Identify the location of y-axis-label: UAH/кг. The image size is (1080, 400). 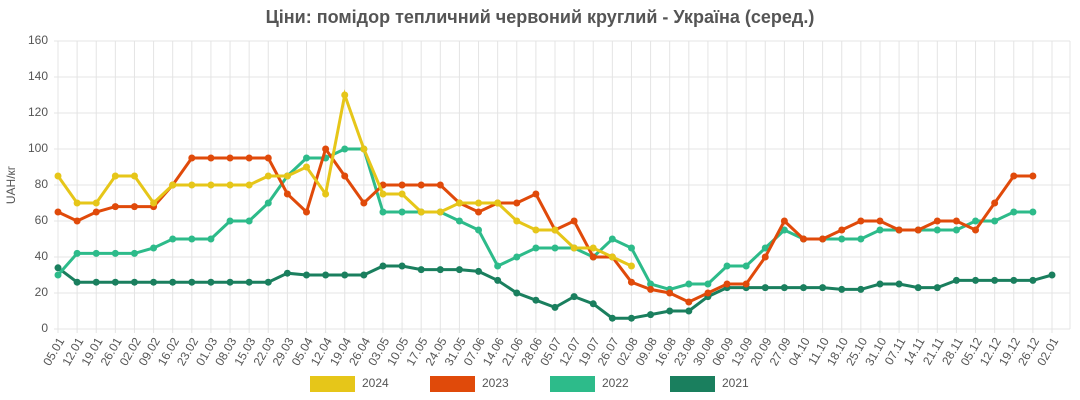
(11, 184).